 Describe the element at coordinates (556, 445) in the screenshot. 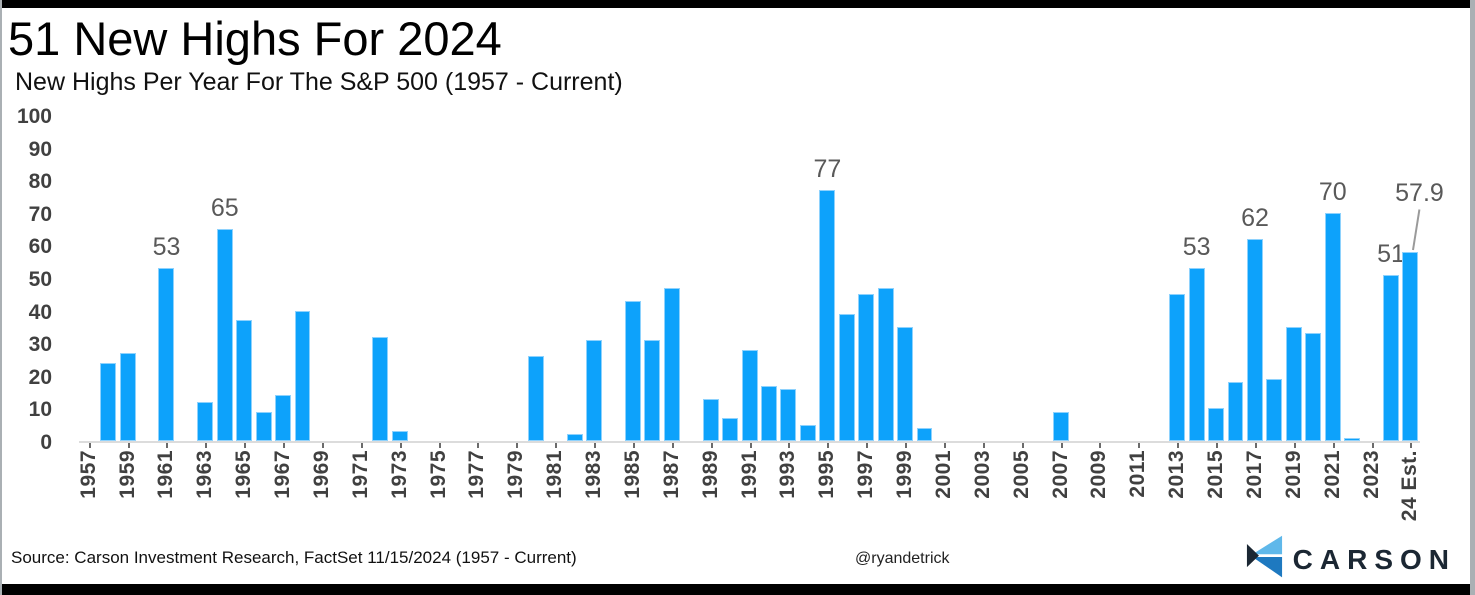

I see `x-tick-1981` at that location.